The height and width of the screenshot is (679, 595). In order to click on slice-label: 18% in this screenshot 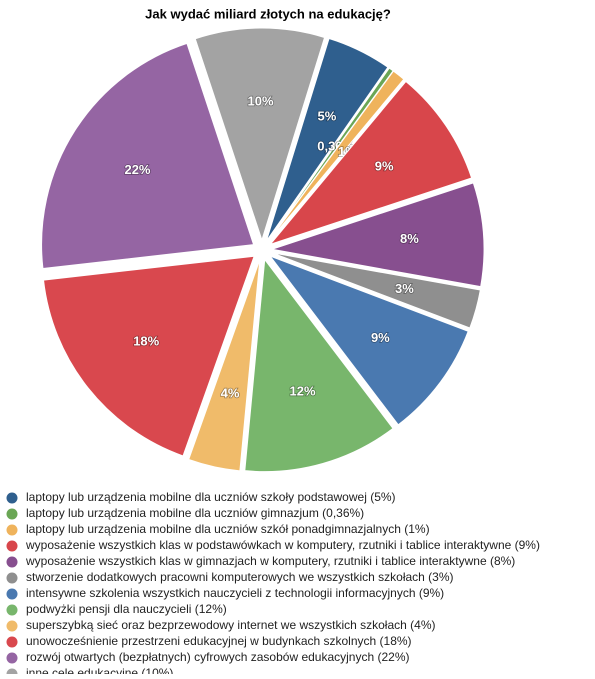, I will do `click(146, 340)`.